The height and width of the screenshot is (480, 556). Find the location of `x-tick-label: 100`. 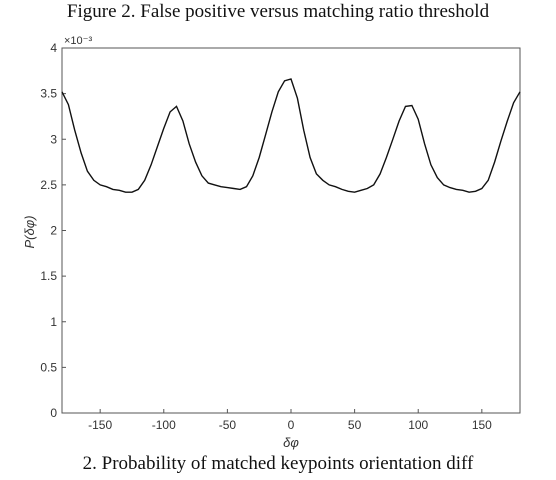

x-tick-label: 100 is located at coordinates (418, 425).